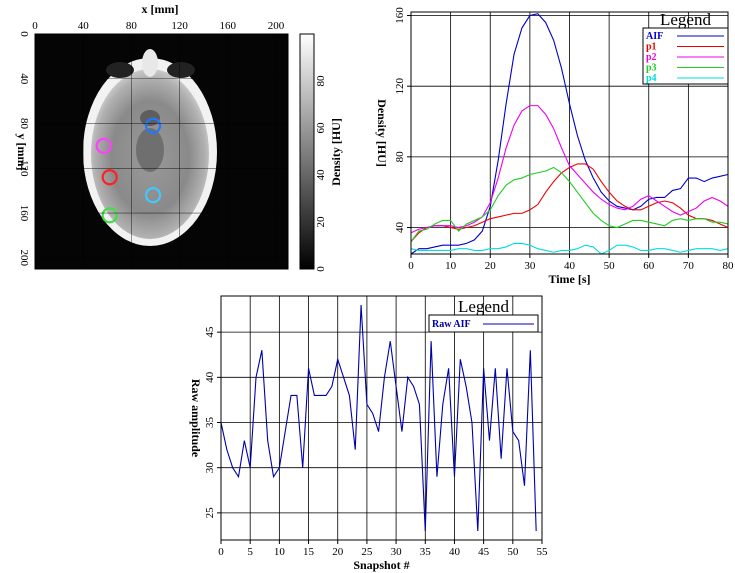 This screenshot has height=573, width=735. Describe the element at coordinates (210, 513) in the screenshot. I see `raw-y-tick-label: 25` at that location.